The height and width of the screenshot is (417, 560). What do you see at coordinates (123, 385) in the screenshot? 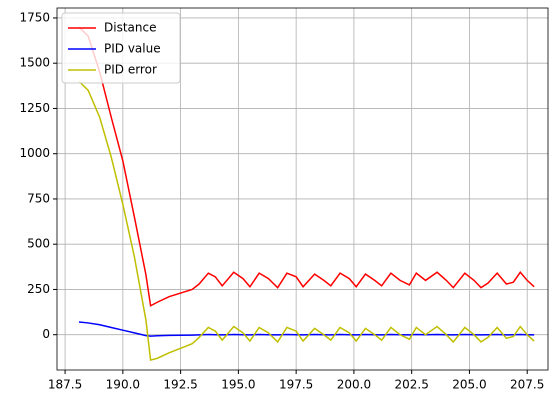
I see `x-tick-label: 190.0` at bounding box center [123, 385].